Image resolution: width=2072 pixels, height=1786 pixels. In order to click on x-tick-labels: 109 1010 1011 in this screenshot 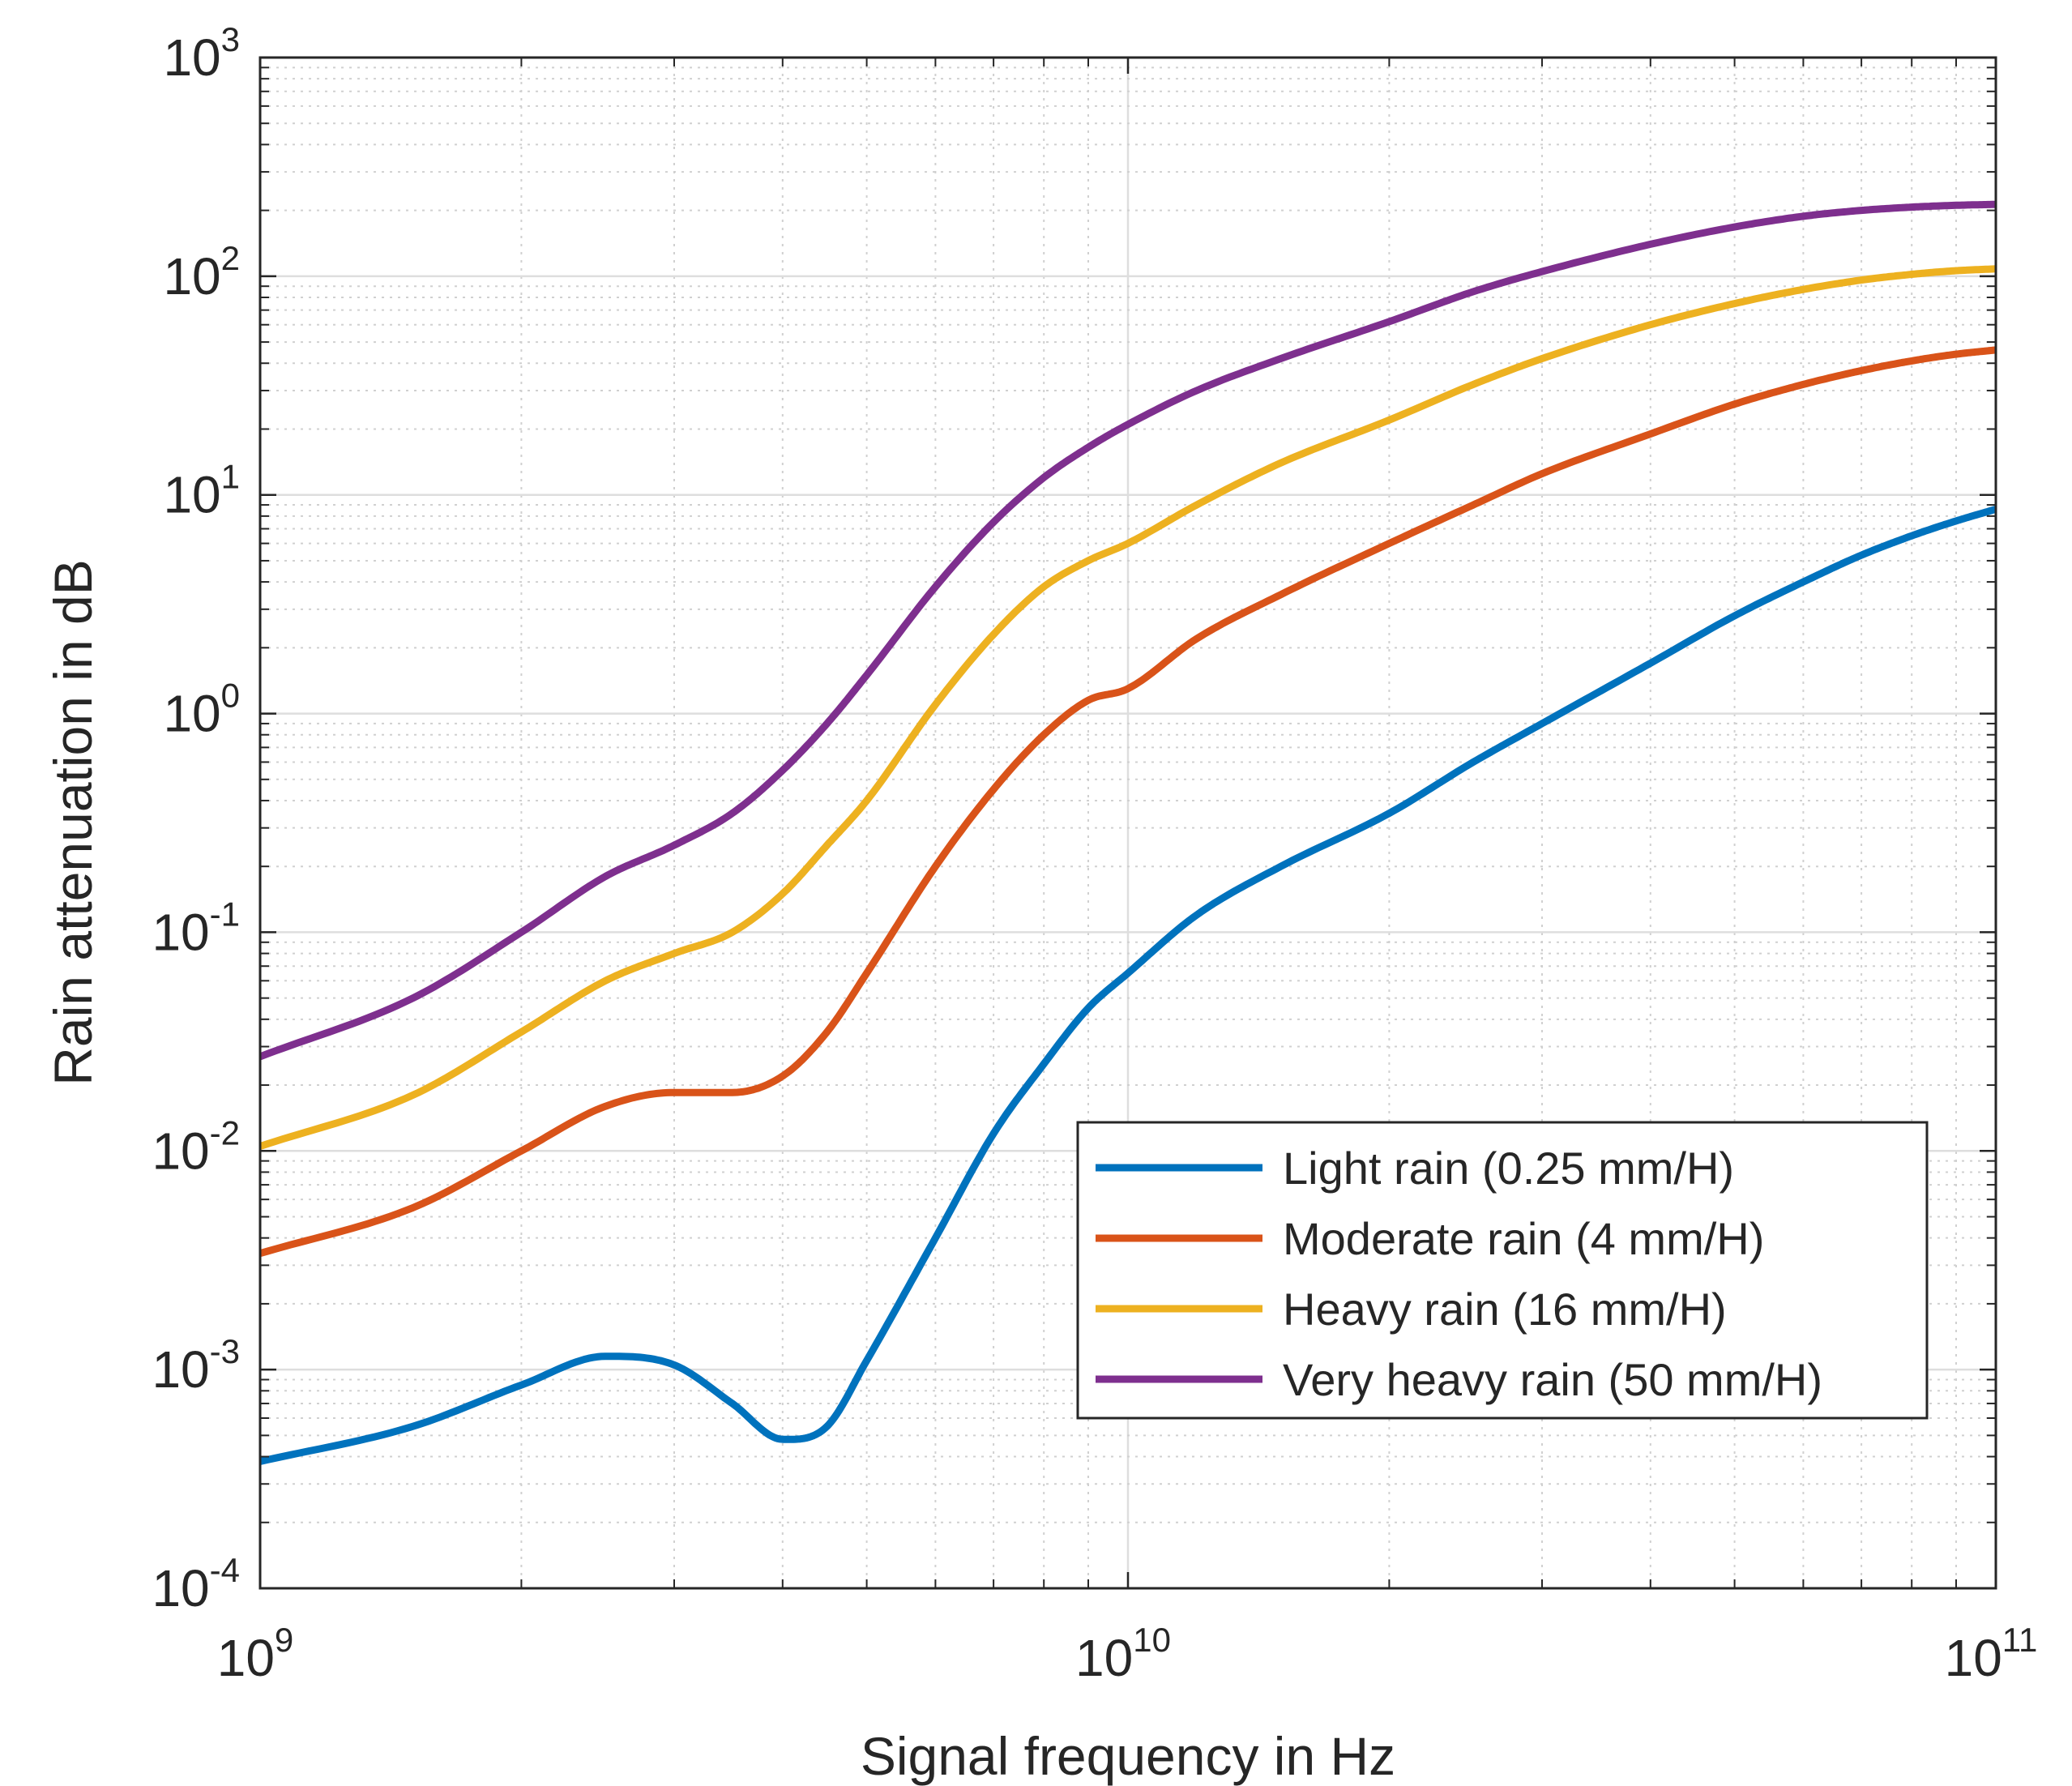, I will do `click(1127, 1654)`.